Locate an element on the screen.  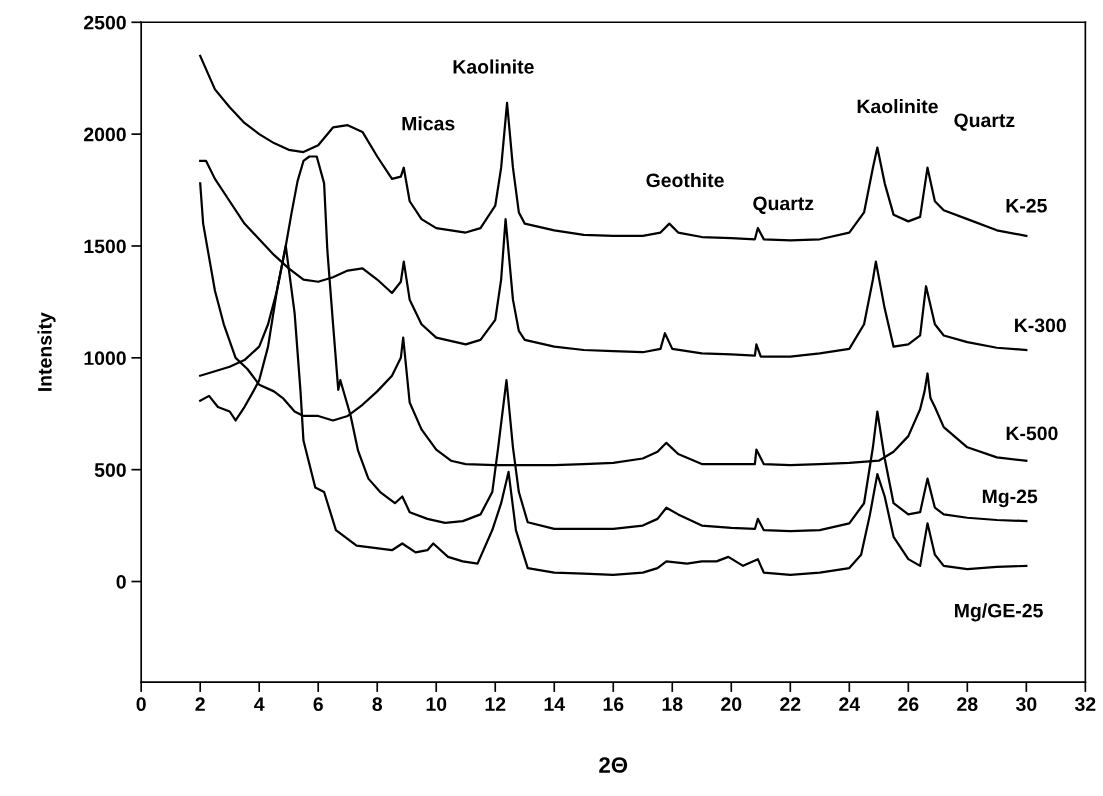
y-axis-title: Intensity is located at coordinates (46, 351).